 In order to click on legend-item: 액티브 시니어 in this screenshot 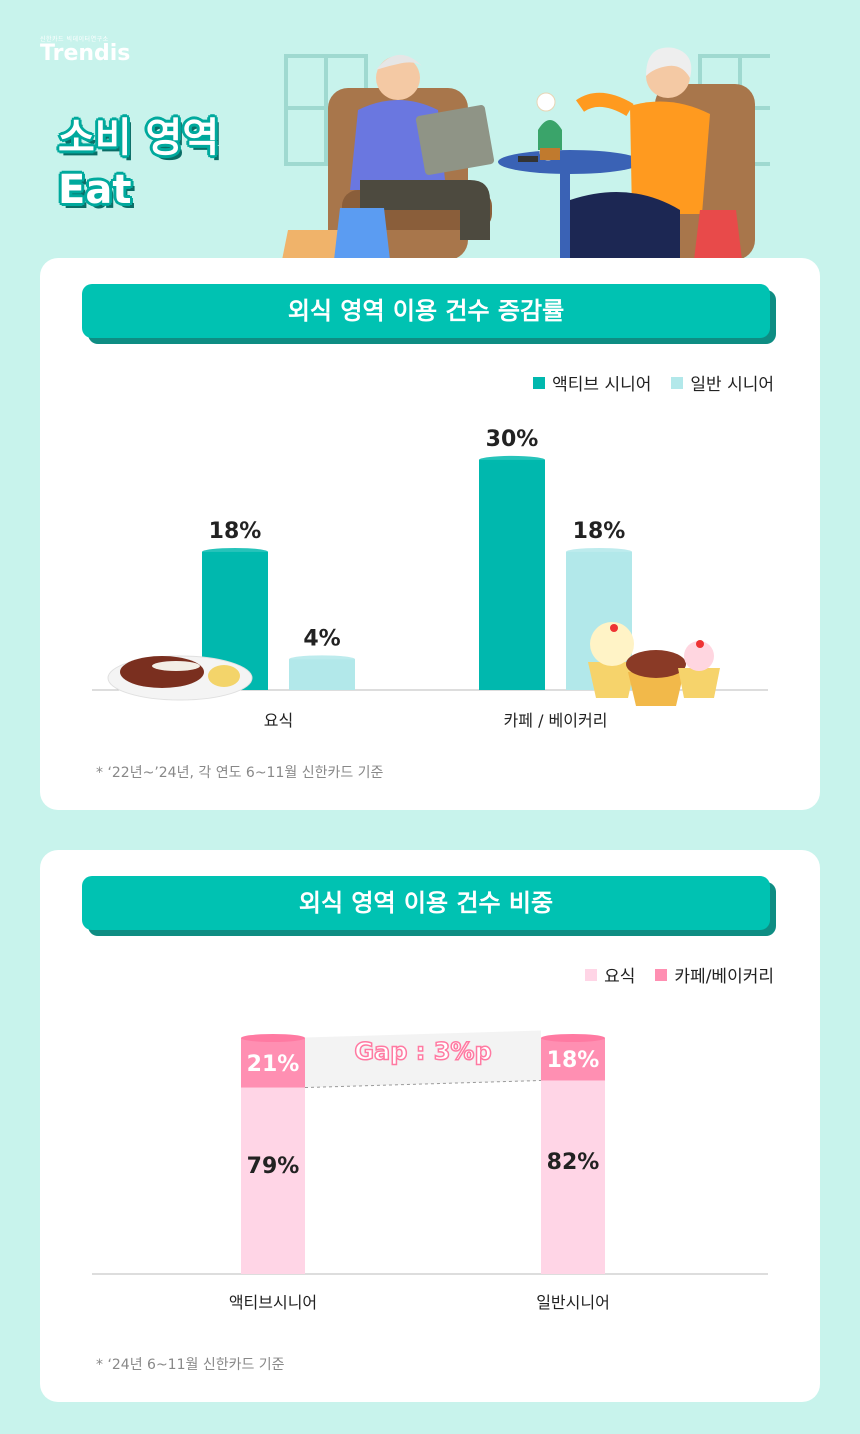, I will do `click(592, 382)`.